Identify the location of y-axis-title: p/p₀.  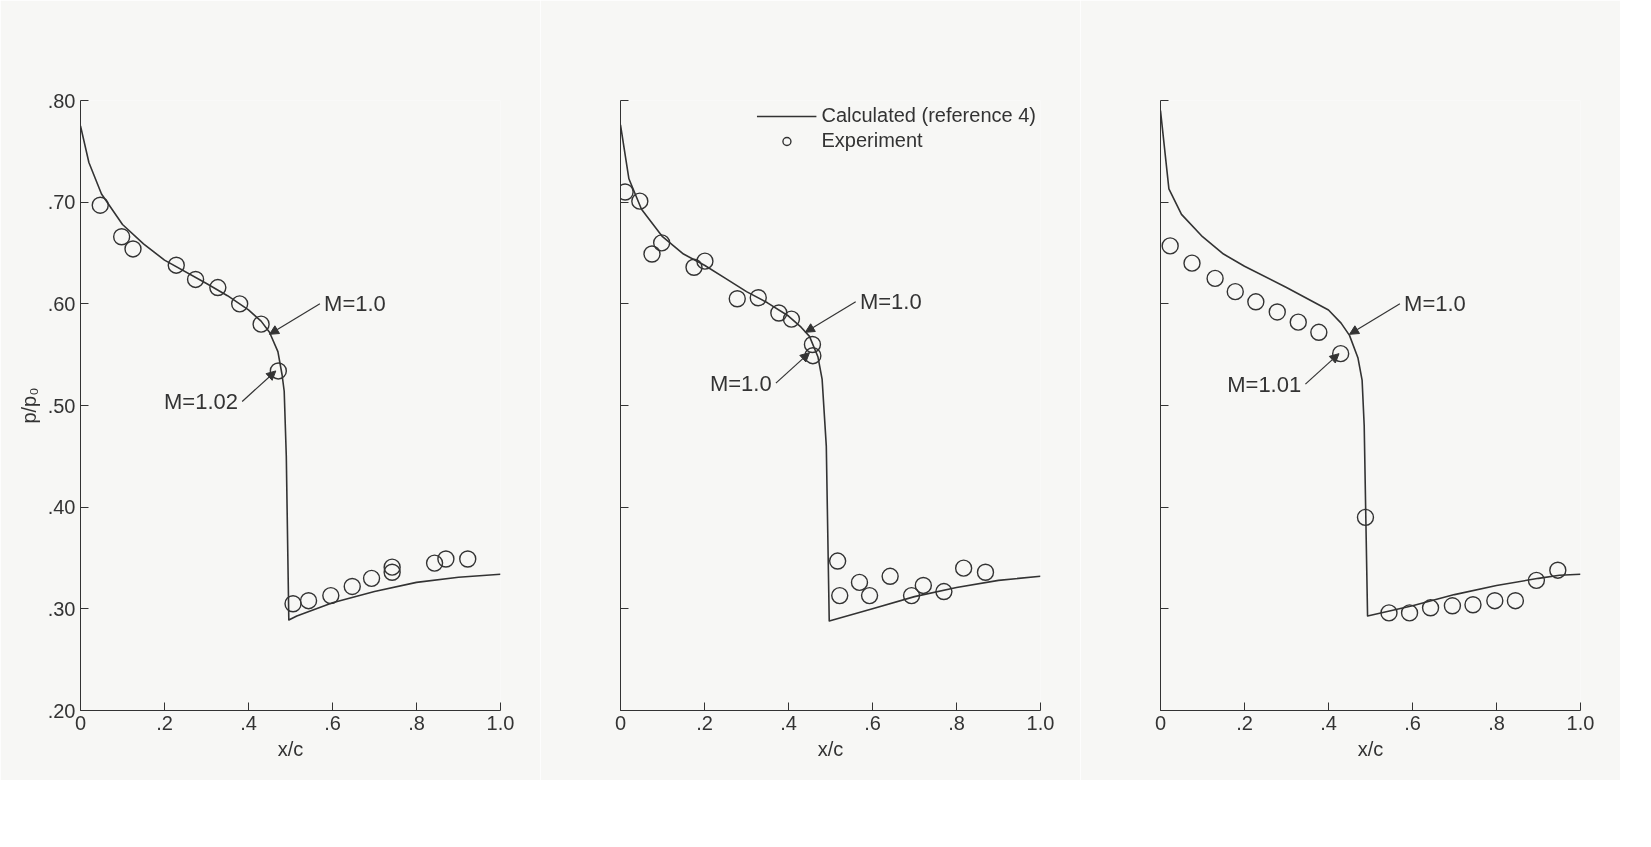
(28, 405).